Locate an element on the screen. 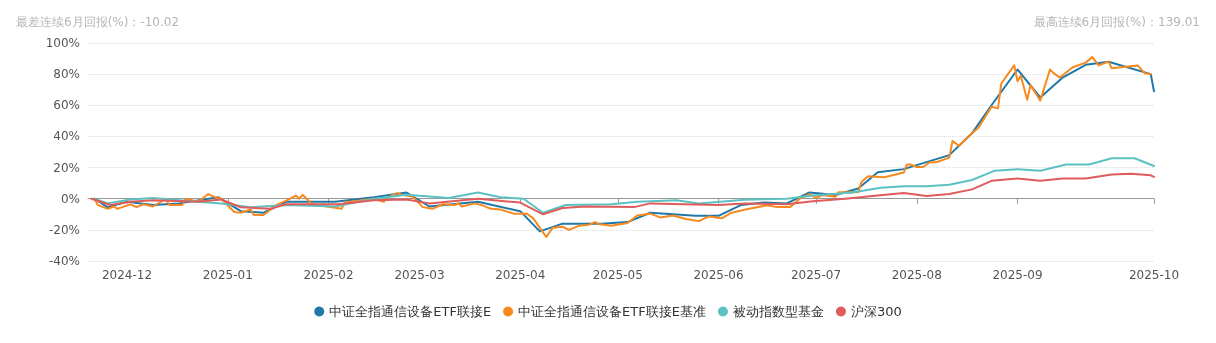  legend-label: 中证全指通信设备ETF联接E基准 is located at coordinates (612, 311).